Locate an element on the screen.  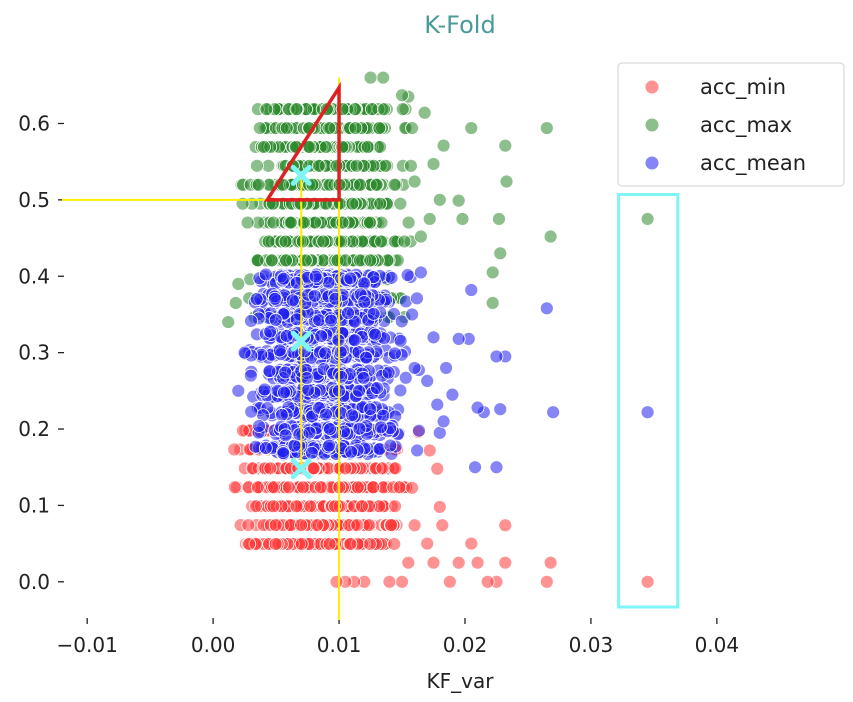
x-tick-label: 0.03 is located at coordinates (591, 645).